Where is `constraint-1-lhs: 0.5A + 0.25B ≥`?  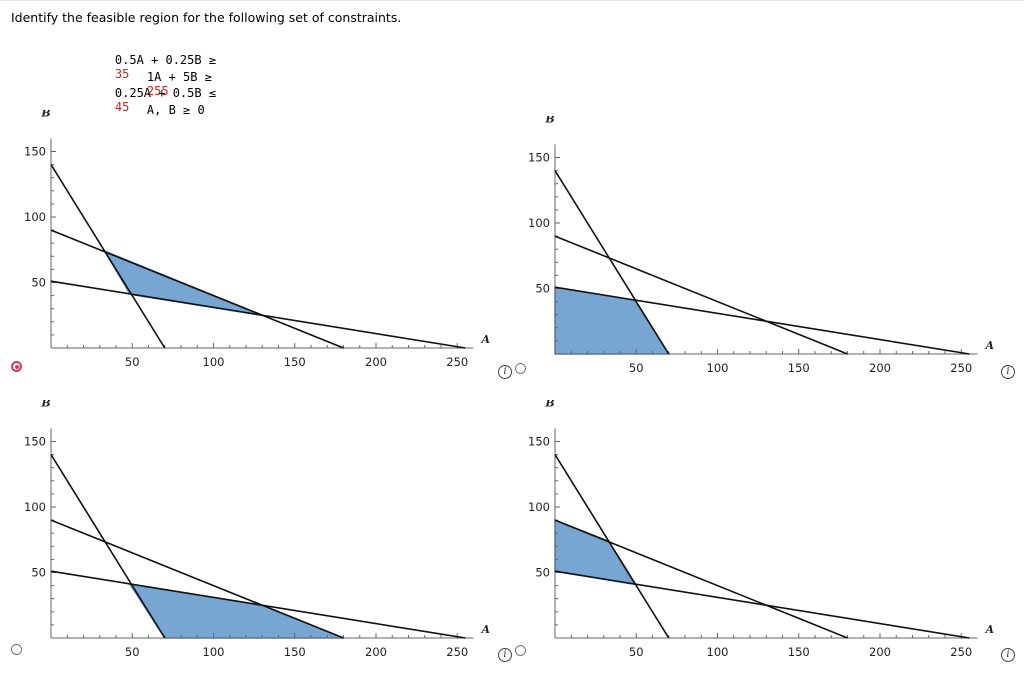 constraint-1-lhs: 0.5A + 0.25B ≥ is located at coordinates (165, 60).